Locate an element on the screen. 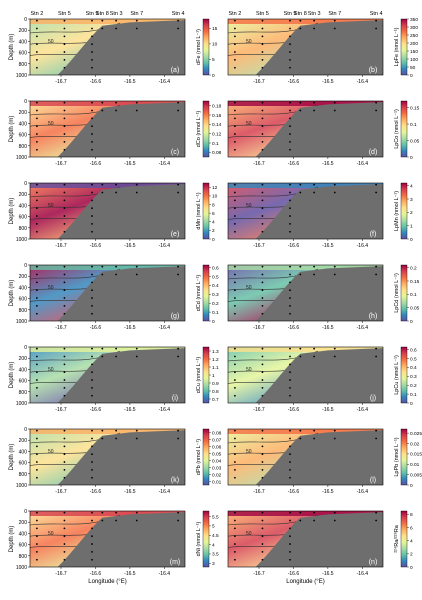 Image resolution: width=422 pixels, height=600 pixels. colorbar is located at coordinates (206, 457).